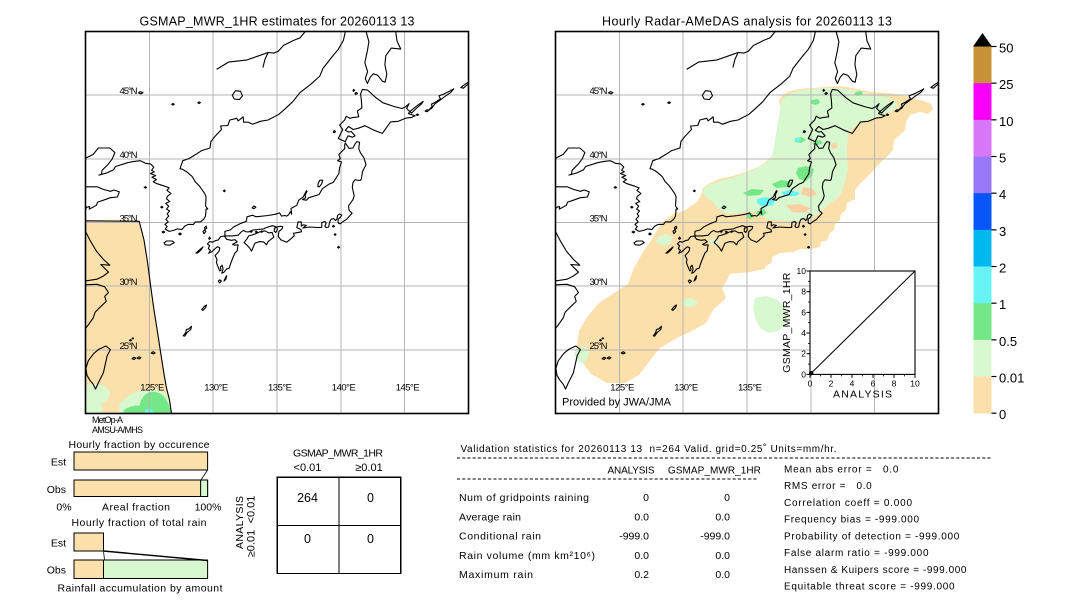 Image resolution: width=1080 pixels, height=612 pixels. What do you see at coordinates (1006, 84) in the screenshot?
I see `svg-text: 25` at bounding box center [1006, 84].